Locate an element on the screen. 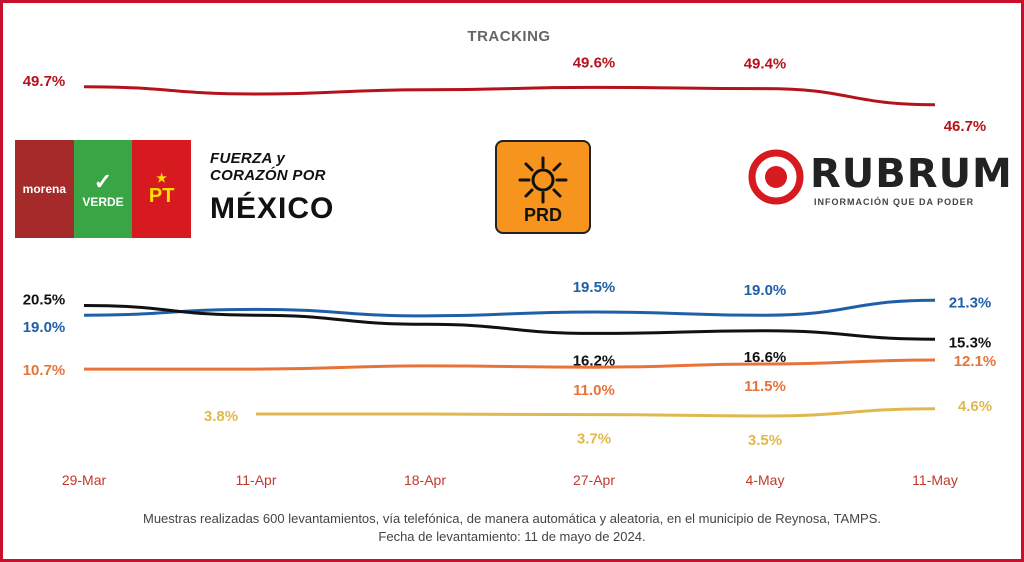 The height and width of the screenshot is (562, 1024). data-label: 3.5% is located at coordinates (765, 440).